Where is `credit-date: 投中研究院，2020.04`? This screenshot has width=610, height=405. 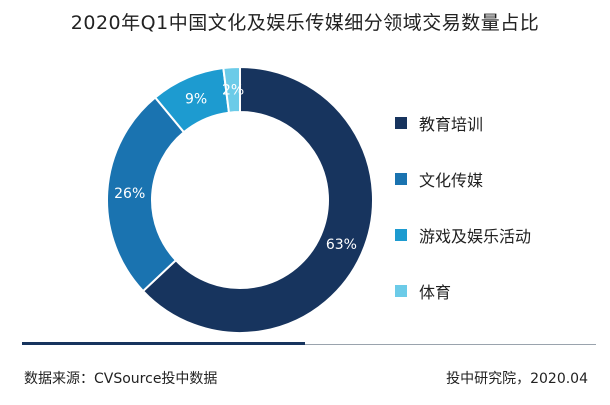
credit-date: 投中研究院，2020.04 is located at coordinates (517, 379).